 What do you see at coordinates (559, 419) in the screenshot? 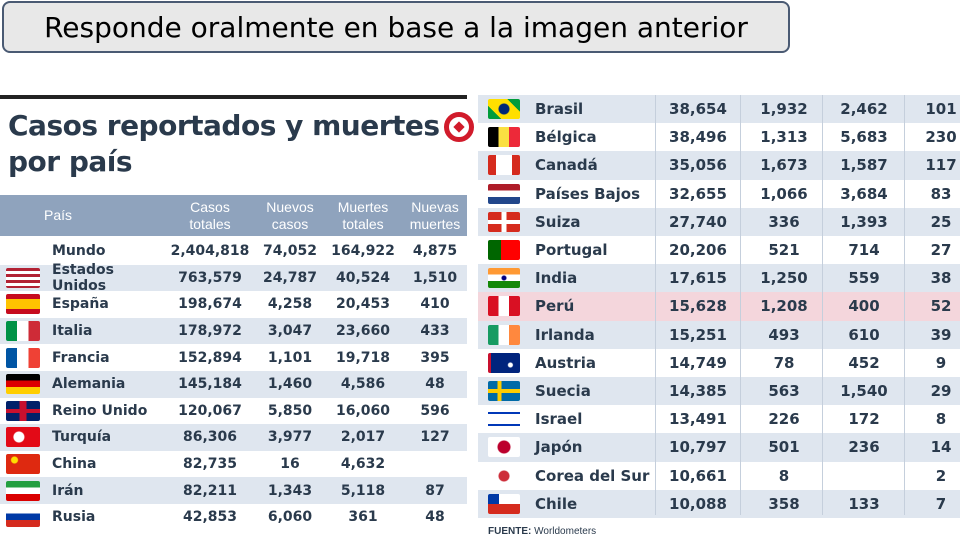
I see `country-name: Israel` at bounding box center [559, 419].